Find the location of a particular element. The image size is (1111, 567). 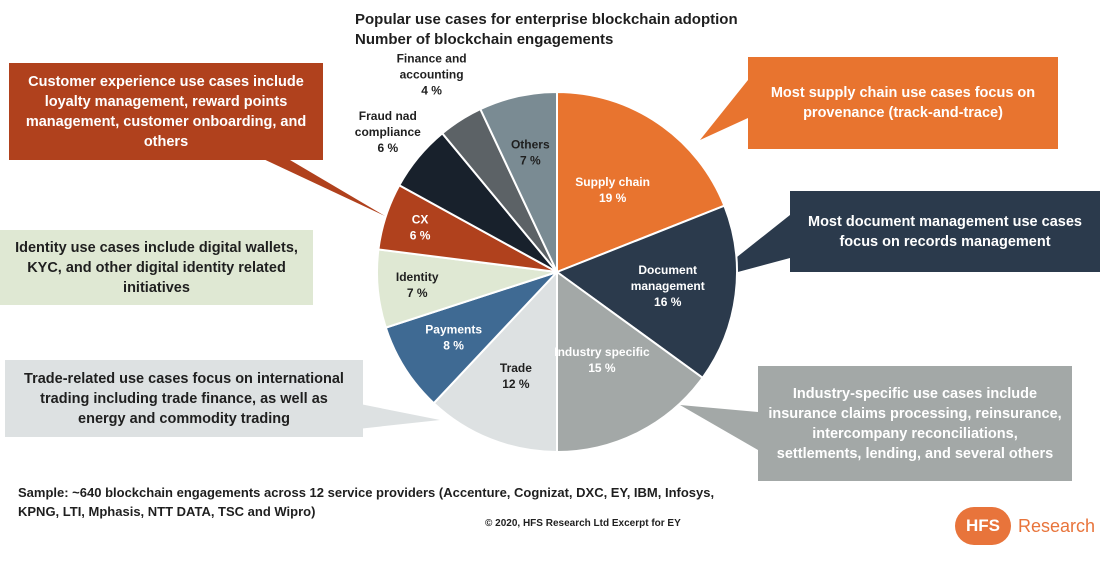

slice-label-payments: Payments 8 % is located at coordinates (453, 338).